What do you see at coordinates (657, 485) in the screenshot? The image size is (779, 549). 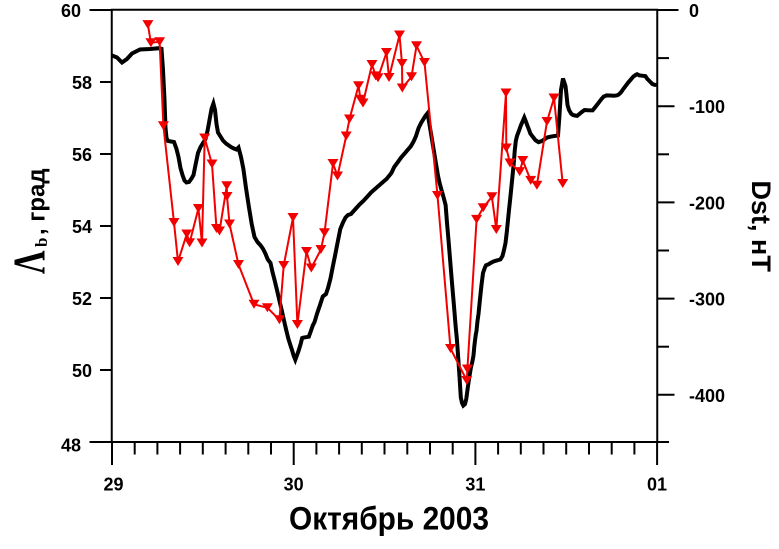 I see `svg-text: 01` at bounding box center [657, 485].